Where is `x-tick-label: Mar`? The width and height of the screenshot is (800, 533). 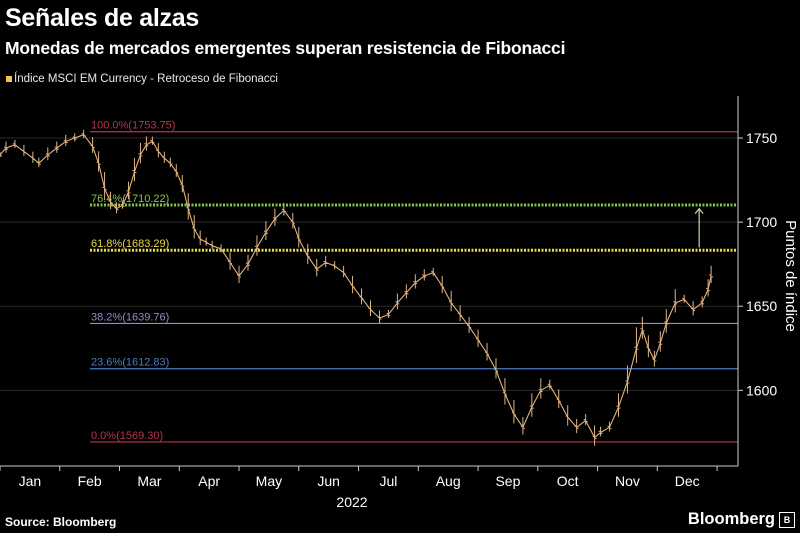 x-tick-label: Mar is located at coordinates (149, 481).